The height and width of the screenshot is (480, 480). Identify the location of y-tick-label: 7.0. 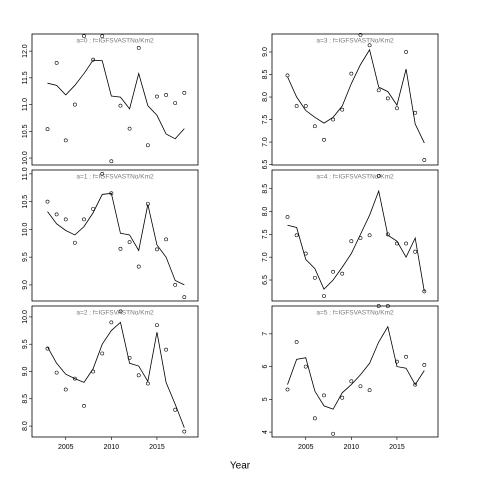
(265, 257).